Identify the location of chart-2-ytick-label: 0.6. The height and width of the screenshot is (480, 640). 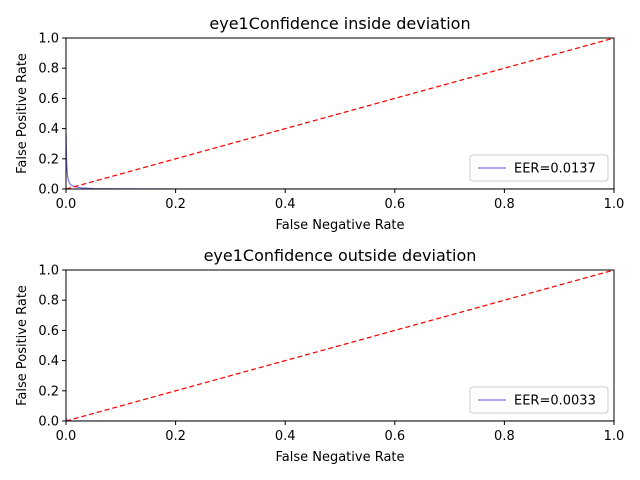
(48, 331).